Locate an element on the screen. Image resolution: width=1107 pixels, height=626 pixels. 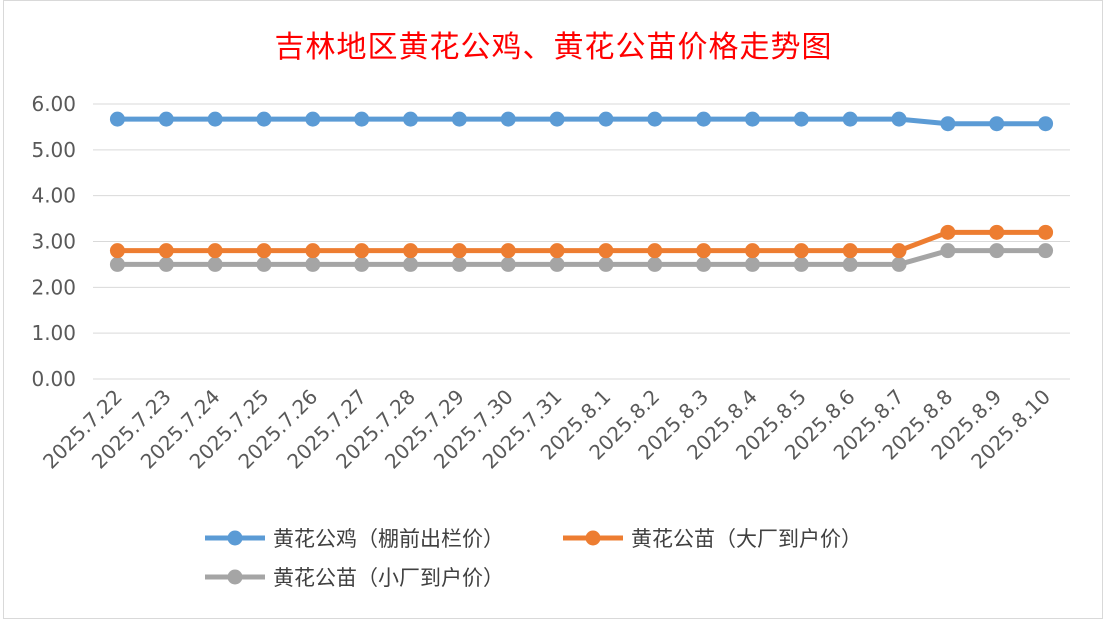
chart-title: 吉林地区黄花公鸡、黄花公苗价格走势图 is located at coordinates (553, 47).